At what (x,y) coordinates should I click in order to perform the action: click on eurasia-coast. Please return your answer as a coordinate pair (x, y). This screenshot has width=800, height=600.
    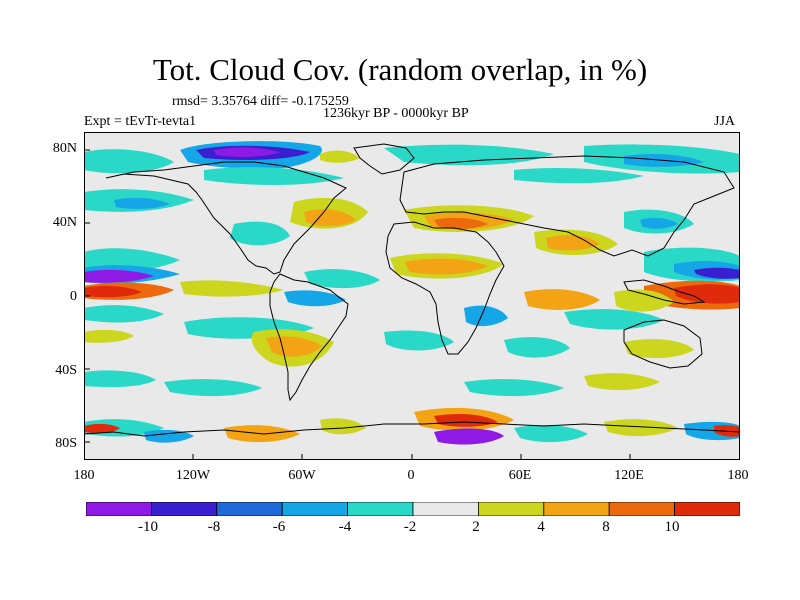
    Looking at the image, I should click on (567, 206).